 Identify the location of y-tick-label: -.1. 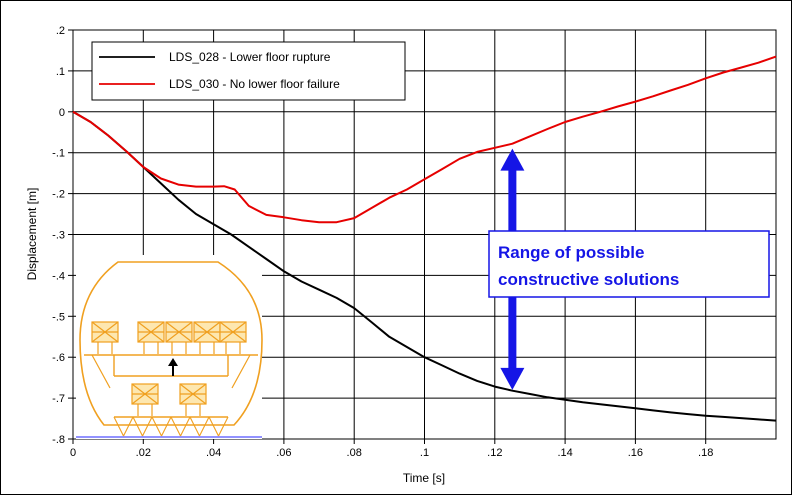
(58, 154).